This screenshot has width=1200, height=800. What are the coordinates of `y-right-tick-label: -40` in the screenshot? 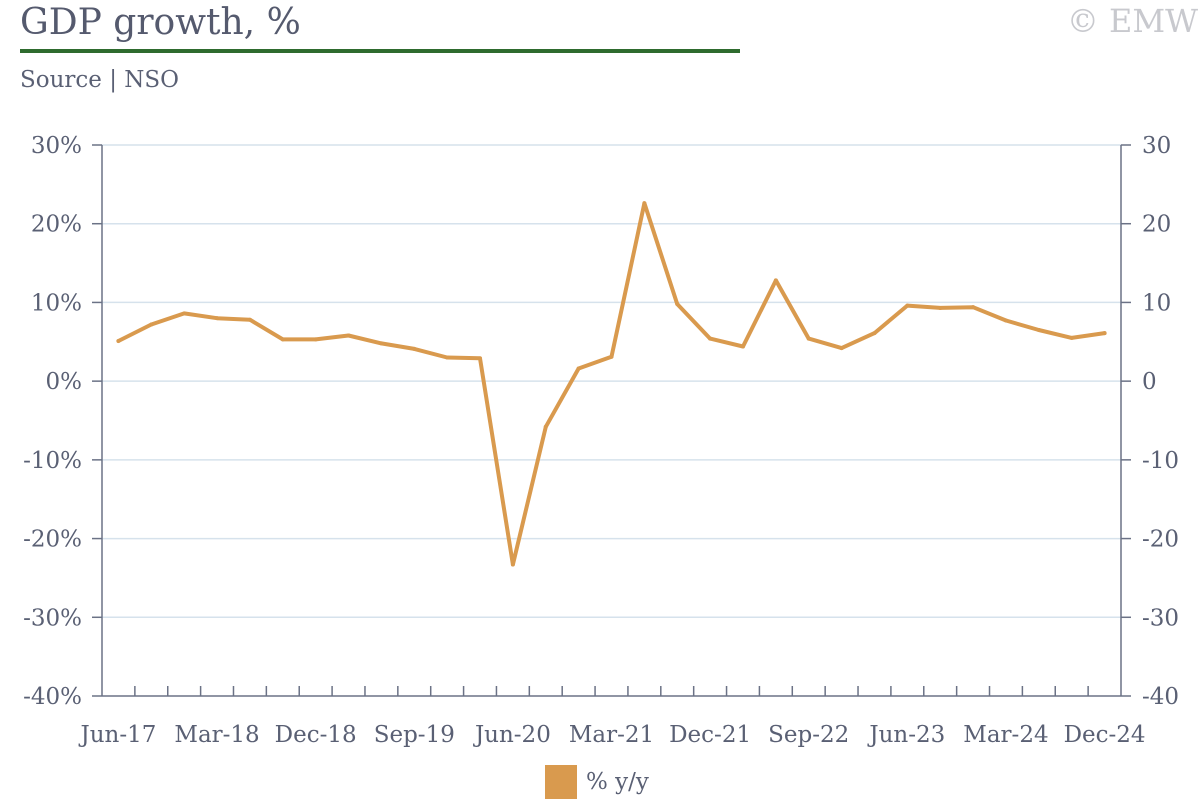 It's located at (1160, 697).